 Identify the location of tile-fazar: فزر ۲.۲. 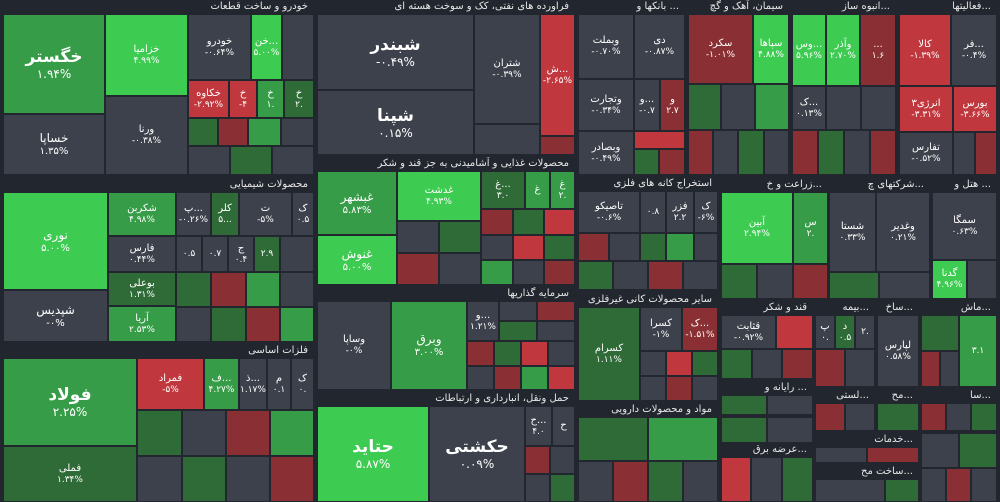
(680, 212).